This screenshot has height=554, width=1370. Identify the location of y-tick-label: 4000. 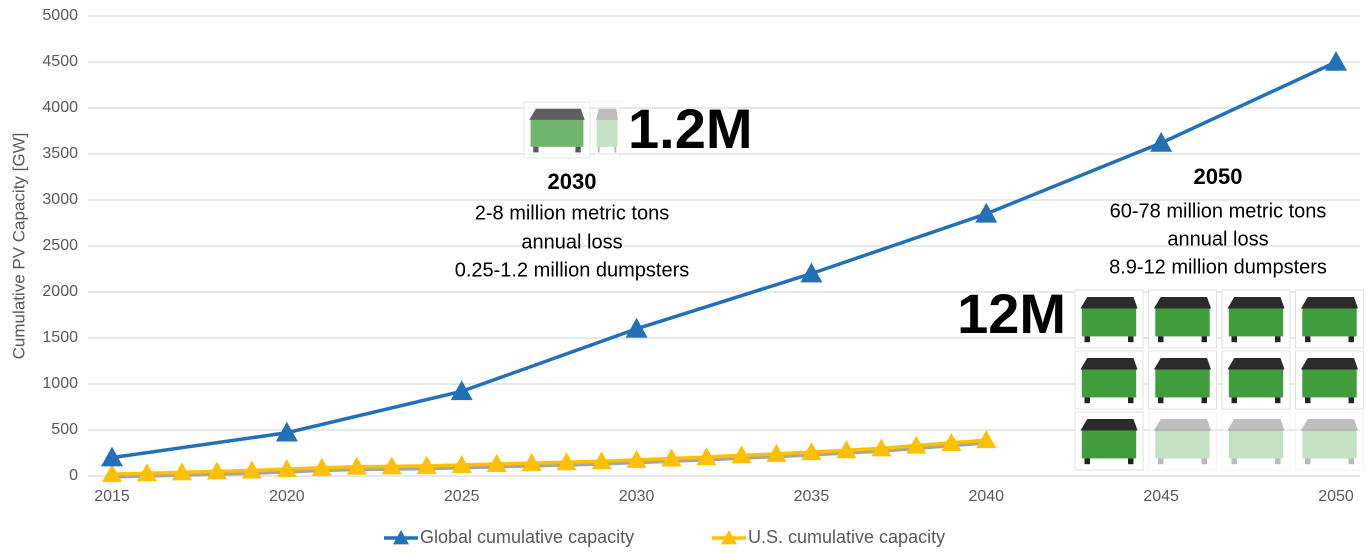
(60, 107).